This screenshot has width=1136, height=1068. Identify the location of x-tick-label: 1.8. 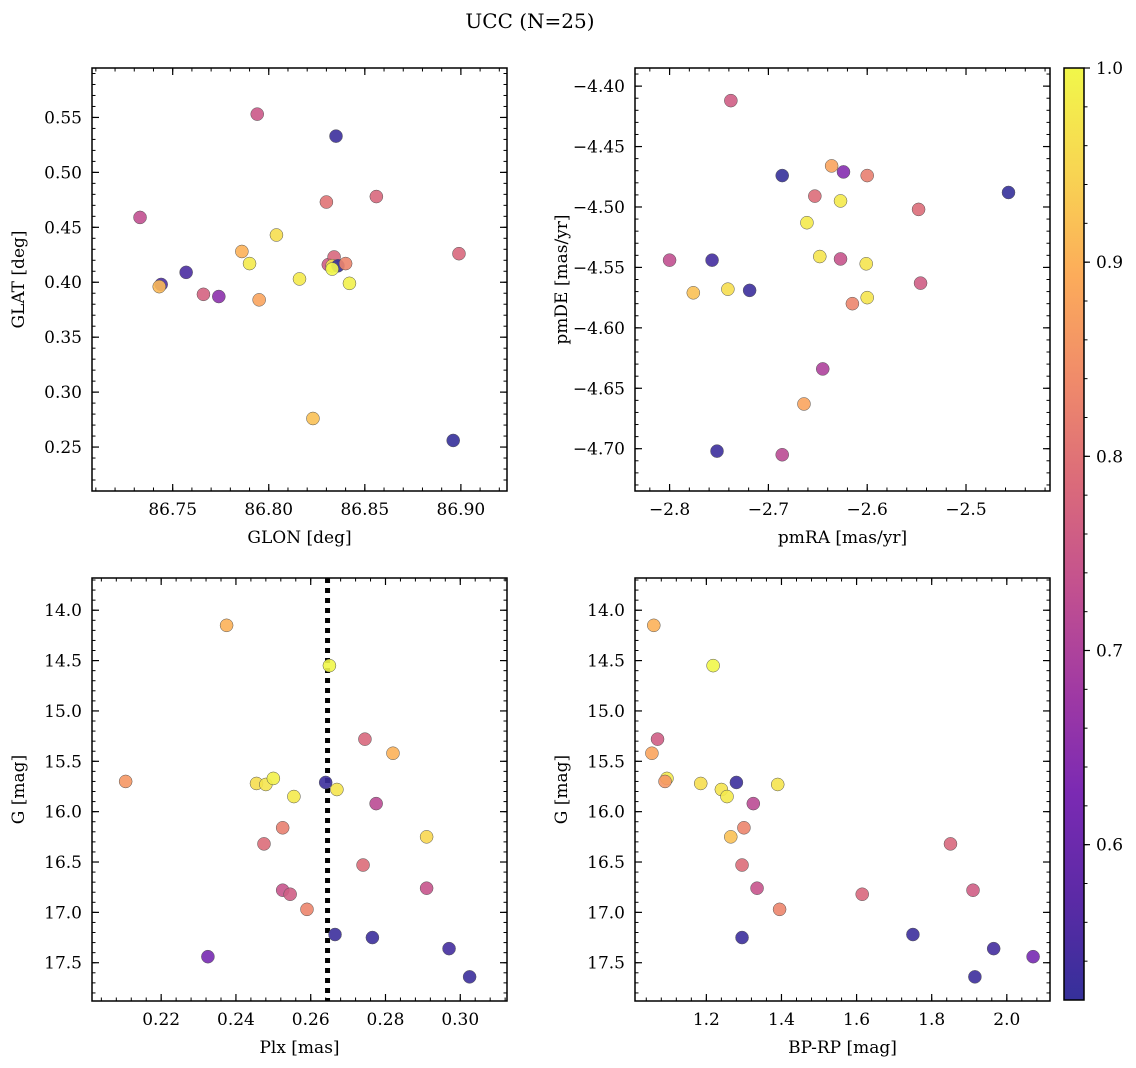
(931, 1020).